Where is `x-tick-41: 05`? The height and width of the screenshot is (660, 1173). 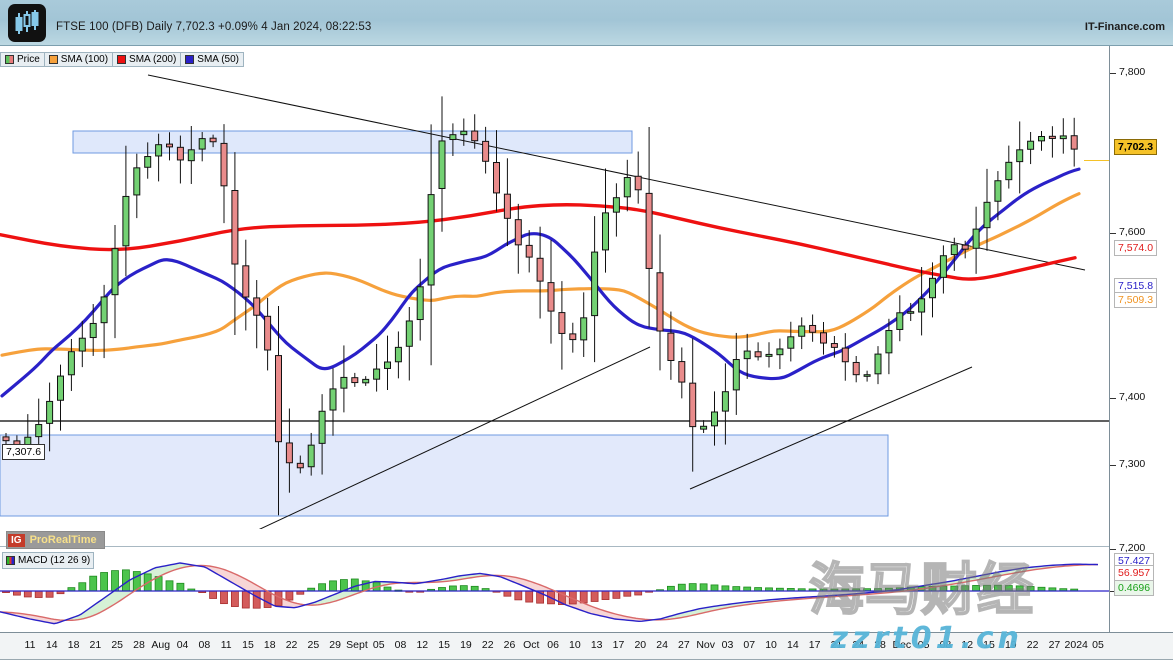 x-tick-41: 05 is located at coordinates (923, 645).